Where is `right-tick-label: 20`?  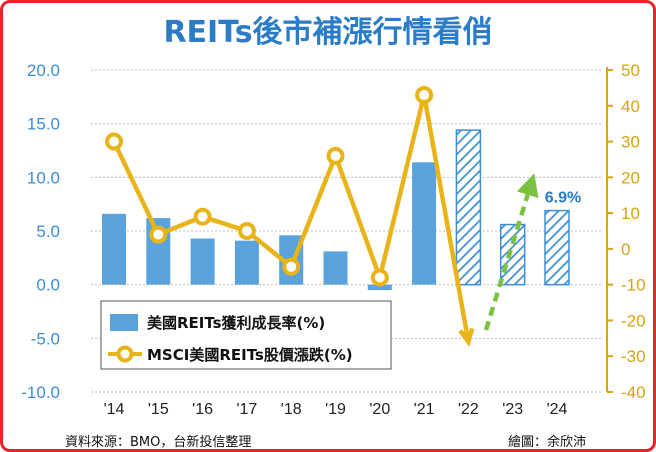 right-tick-label: 20 is located at coordinates (630, 177).